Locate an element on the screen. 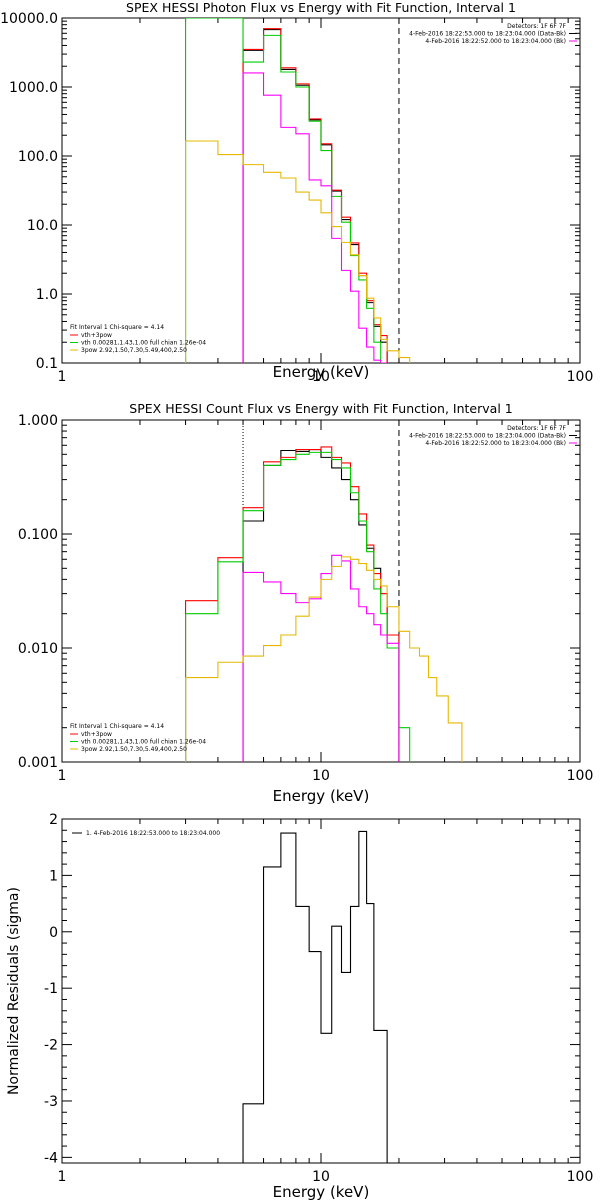  y-tick-label: 0.001 is located at coordinates (38, 763).